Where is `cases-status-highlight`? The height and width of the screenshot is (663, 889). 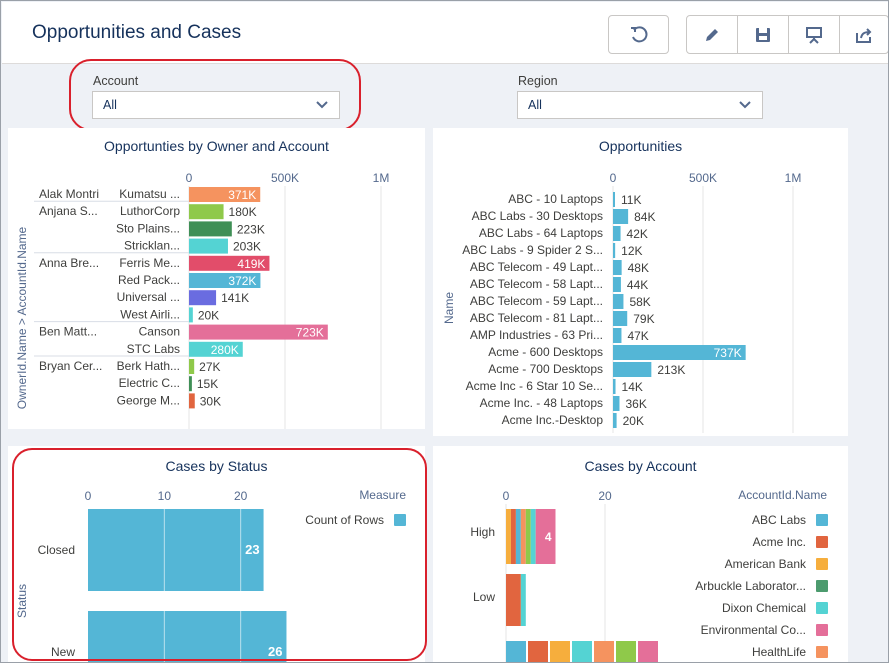
cases-status-highlight is located at coordinates (219, 554).